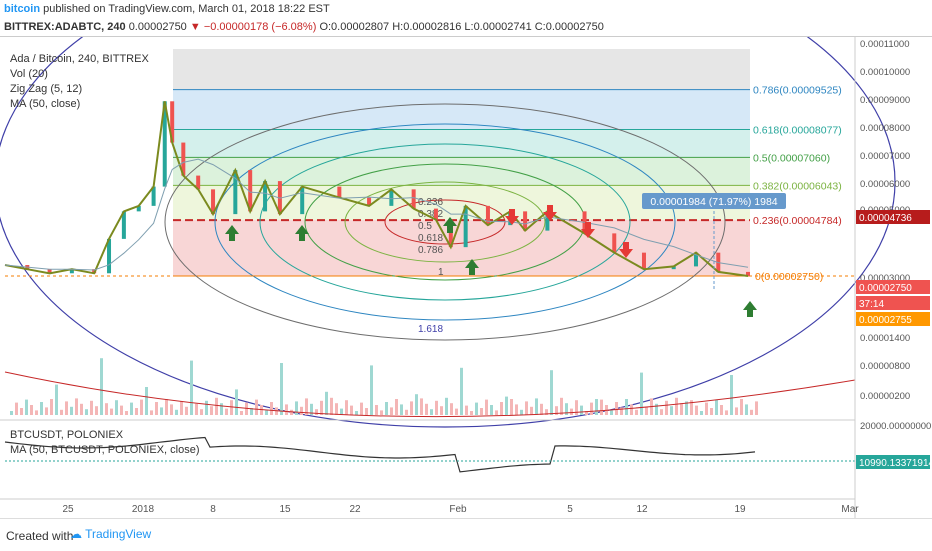  I want to click on fib-label-4: 0.236(0.00004784), so click(797, 221).